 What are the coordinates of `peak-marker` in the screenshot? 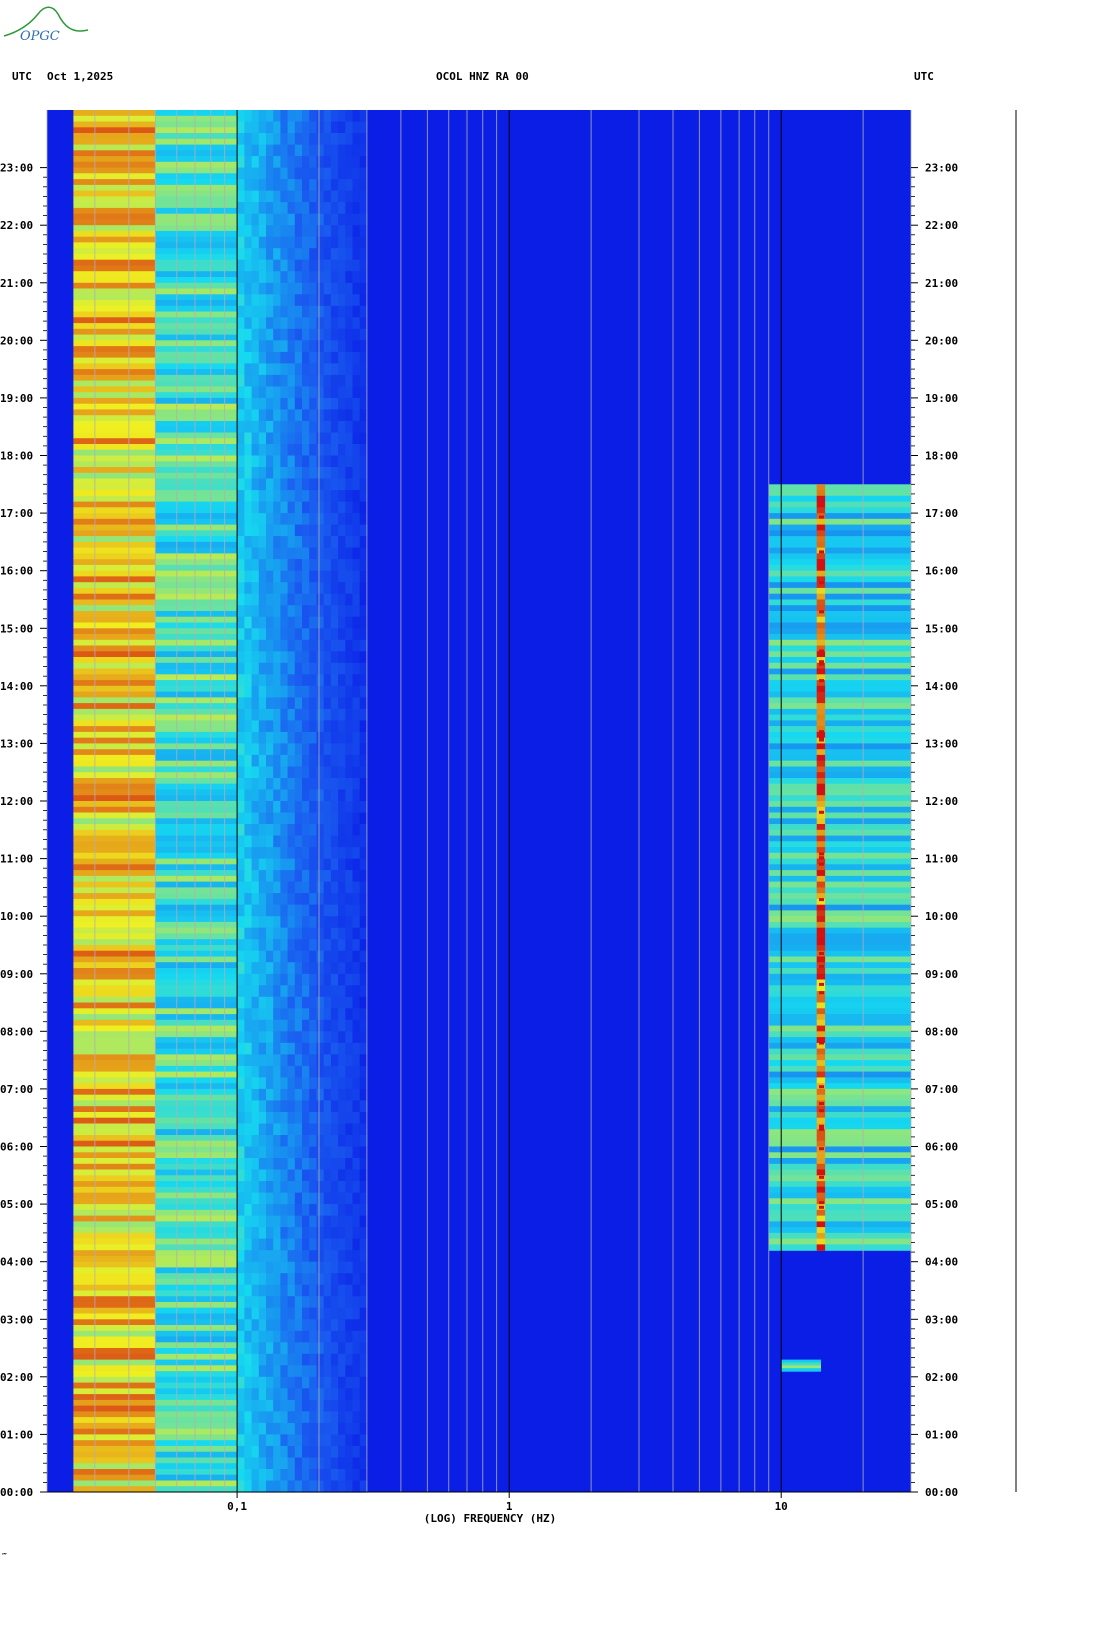 It's located at (821, 1207).